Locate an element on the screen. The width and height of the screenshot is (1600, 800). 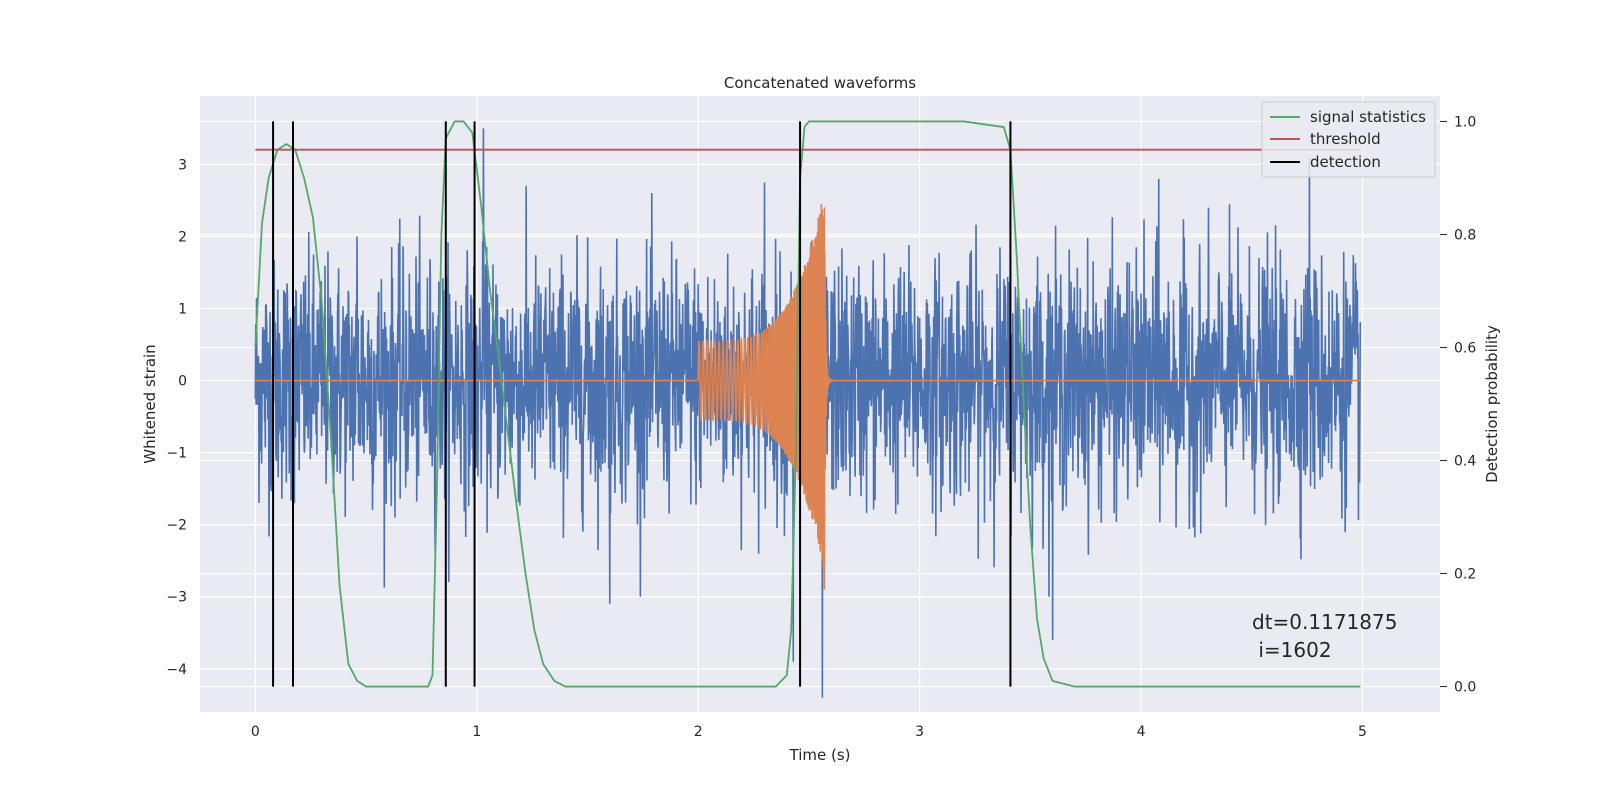
y2-tick-label-3: 0.6 is located at coordinates (1465, 348).